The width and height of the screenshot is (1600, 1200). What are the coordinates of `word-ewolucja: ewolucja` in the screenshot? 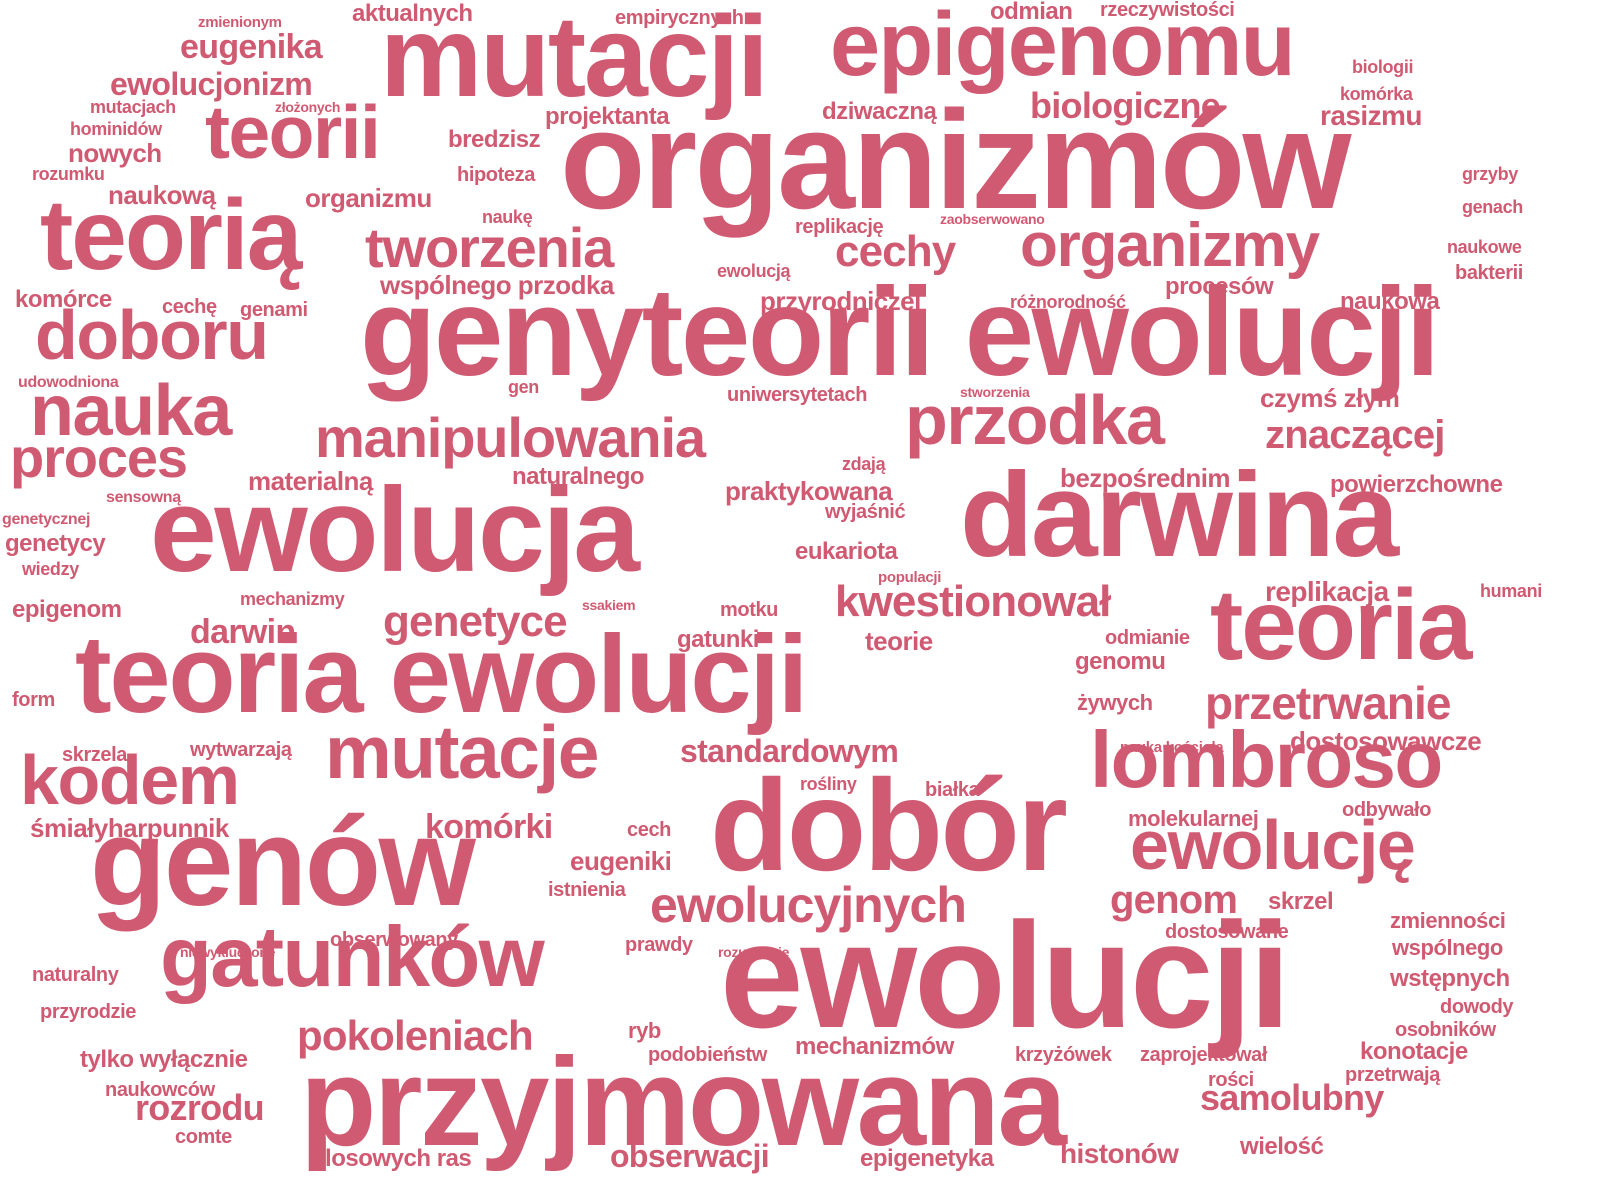 It's located at (395, 530).